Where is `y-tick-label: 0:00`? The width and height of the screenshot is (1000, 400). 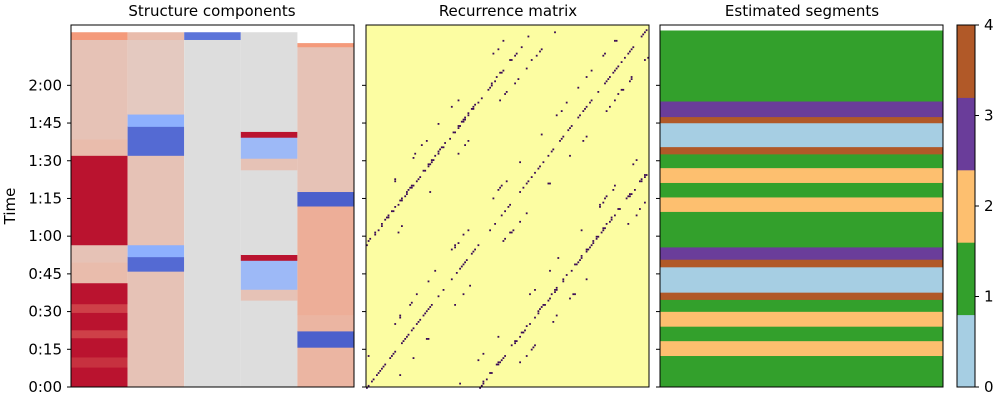 y-tick-label: 0:00 is located at coordinates (45, 387).